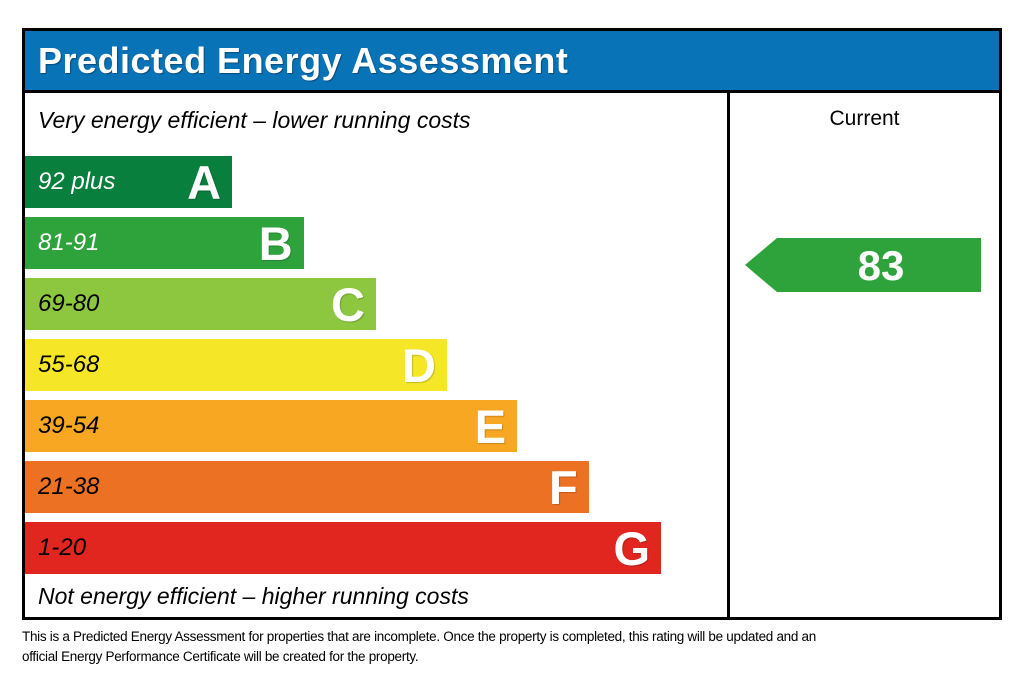  Describe the element at coordinates (490, 426) in the screenshot. I see `band-letter: E` at that location.